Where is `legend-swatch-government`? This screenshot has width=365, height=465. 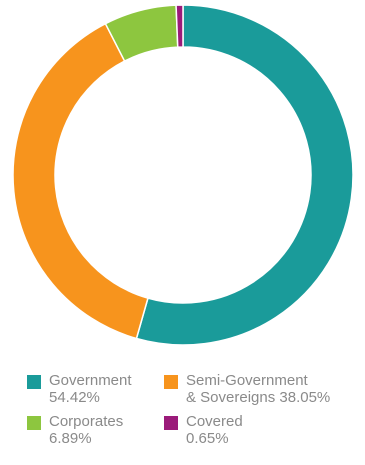
legend-swatch-government is located at coordinates (34, 382).